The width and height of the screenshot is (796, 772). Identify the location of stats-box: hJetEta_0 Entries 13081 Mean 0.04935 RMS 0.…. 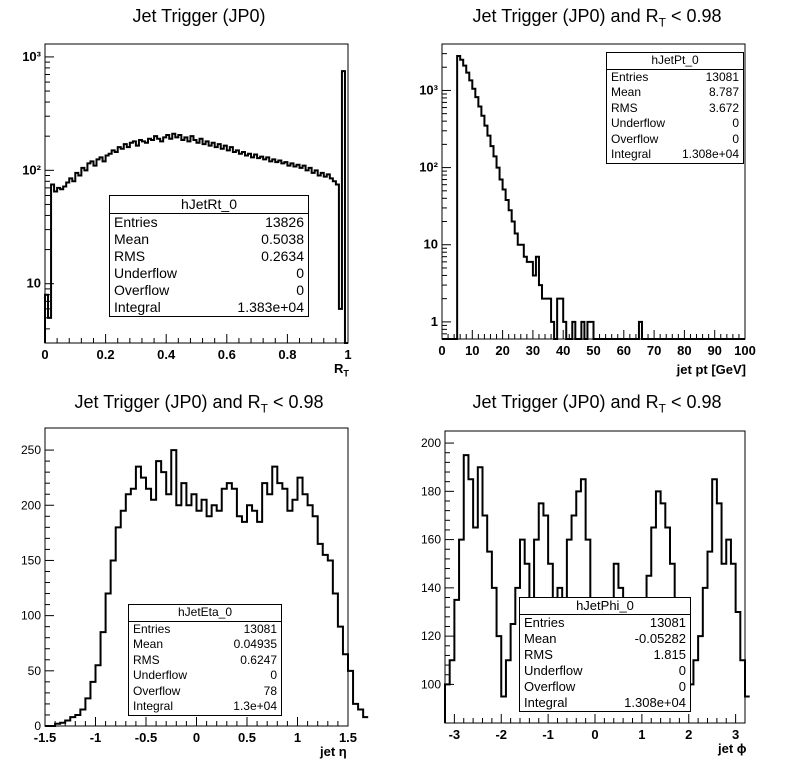
(205, 660).